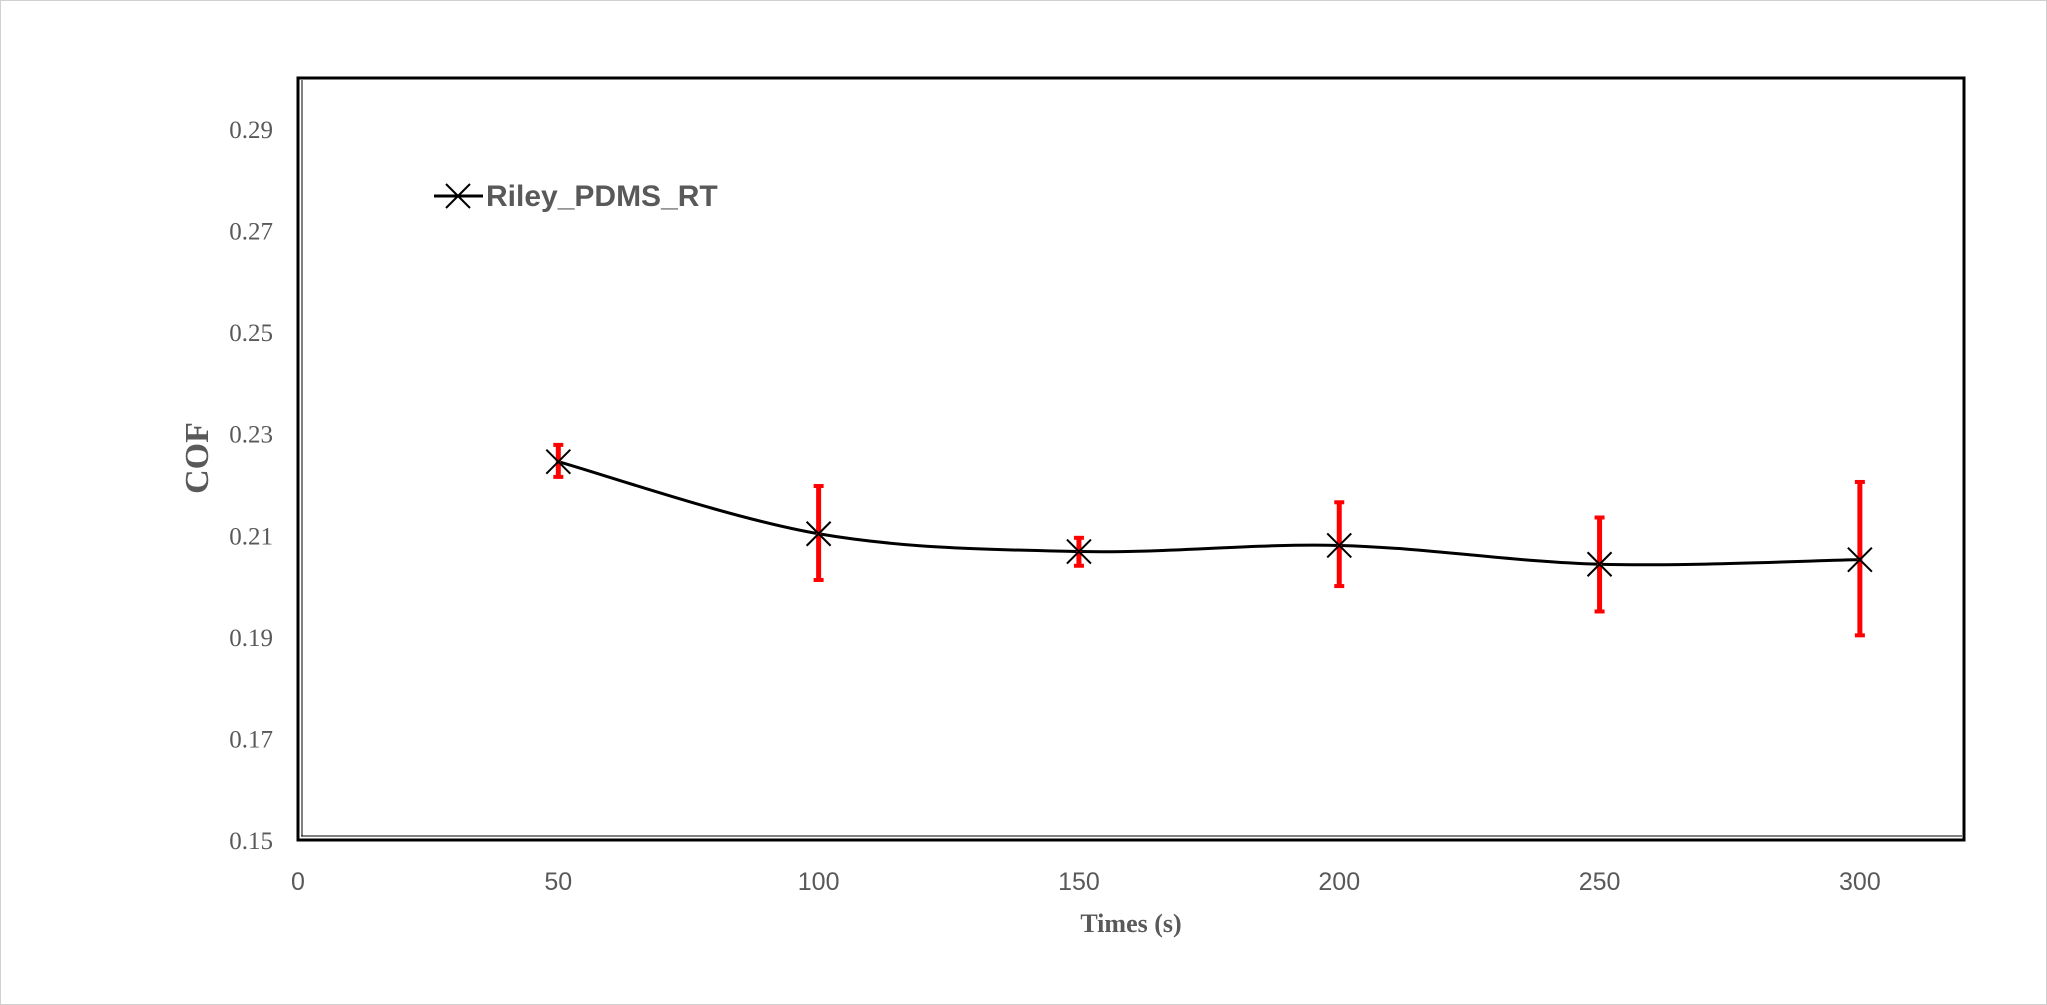 The image size is (2047, 1005). Describe the element at coordinates (251, 739) in the screenshot. I see `y-tick-label: 0.17` at that location.